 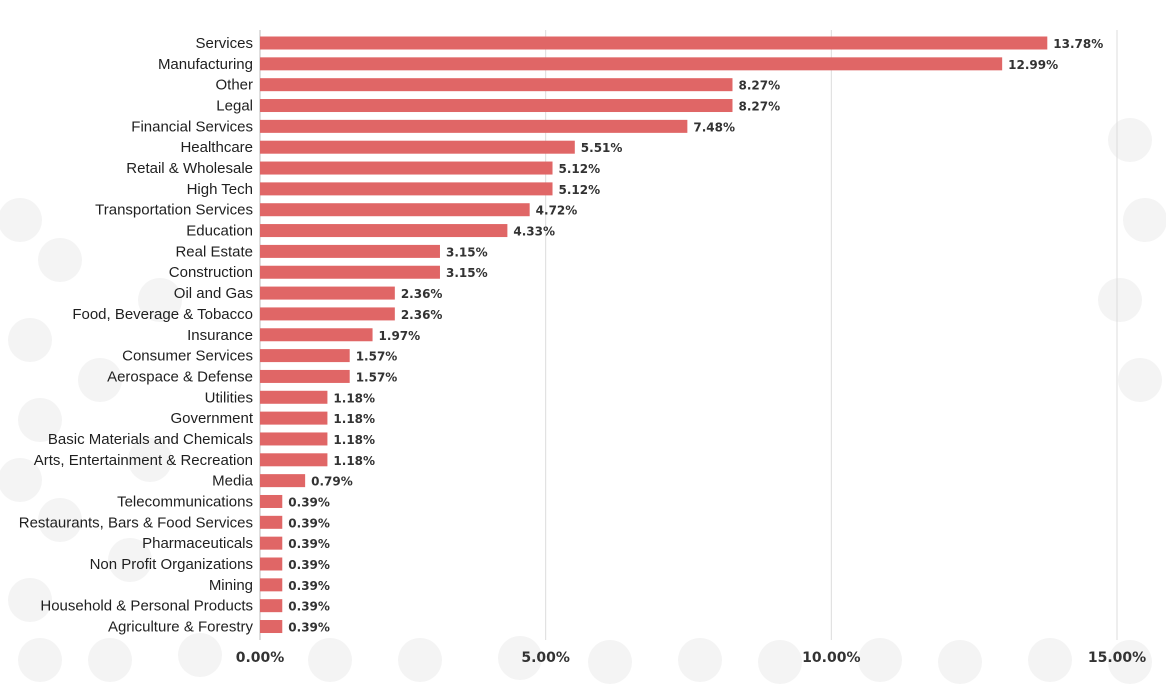 What do you see at coordinates (260, 658) in the screenshot?
I see `x-tick-label: 0.00%` at bounding box center [260, 658].